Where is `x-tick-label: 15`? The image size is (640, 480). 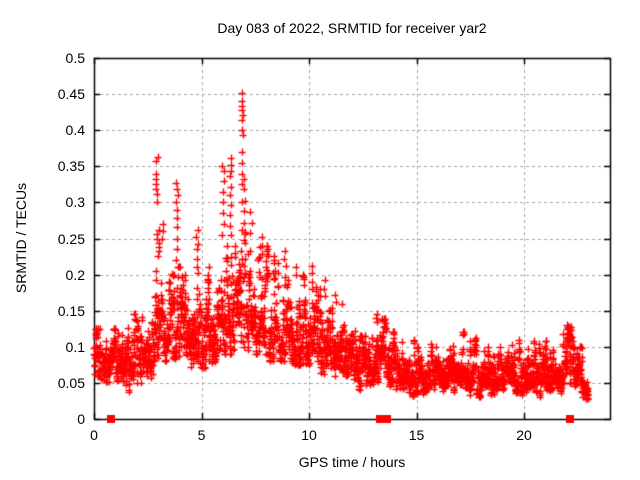 x-tick-label: 15 is located at coordinates (416, 435).